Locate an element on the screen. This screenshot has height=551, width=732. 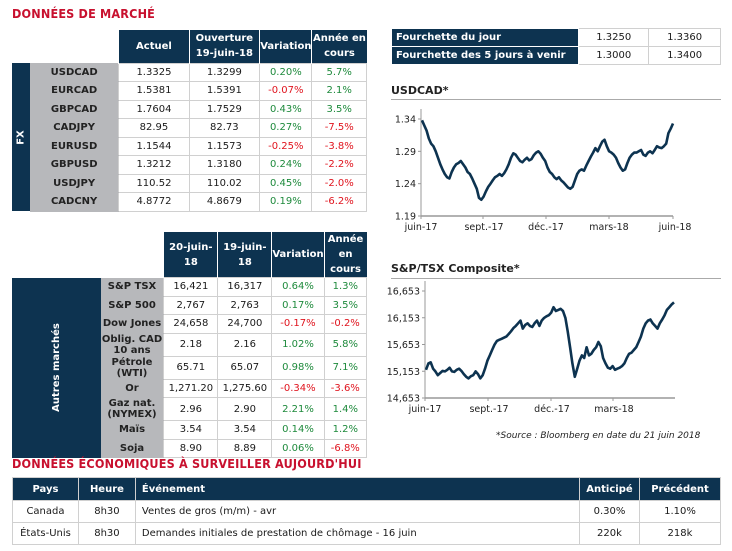
variation-value: 0.19% is located at coordinates (286, 202).